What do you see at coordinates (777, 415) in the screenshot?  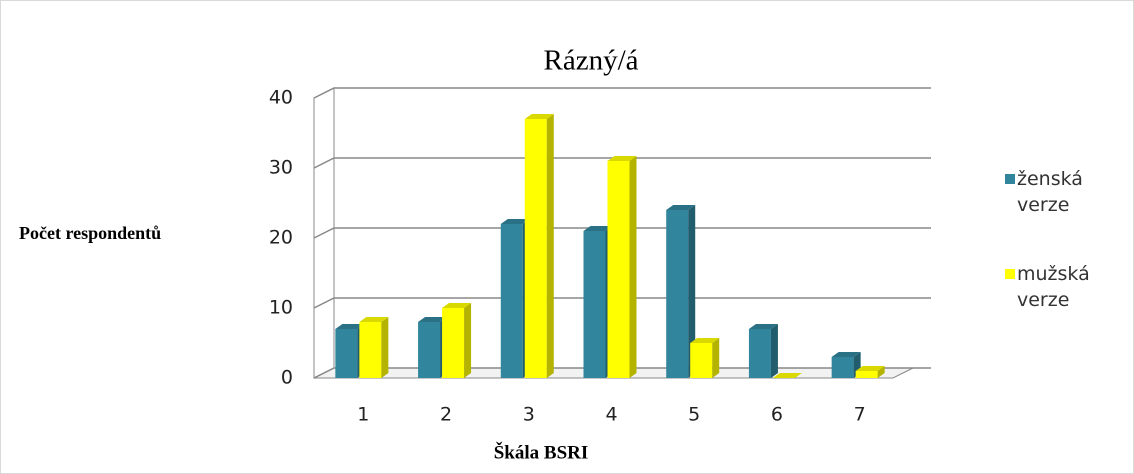 I see `x-tick-label: 6` at bounding box center [777, 415].